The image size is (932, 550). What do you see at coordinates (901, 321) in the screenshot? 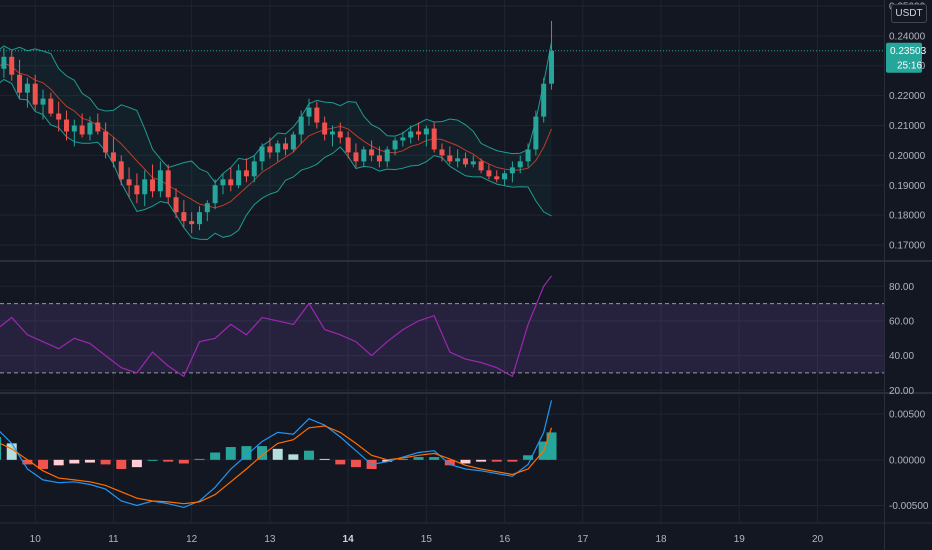
I see `rsi-tick-label: 60.00` at bounding box center [901, 321].